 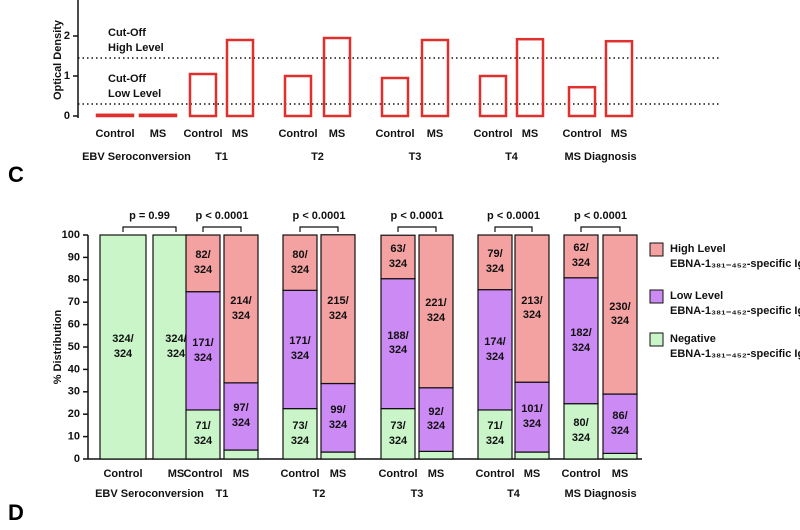 What do you see at coordinates (241, 308) in the screenshot?
I see `value-label: 214/ 324` at bounding box center [241, 308].